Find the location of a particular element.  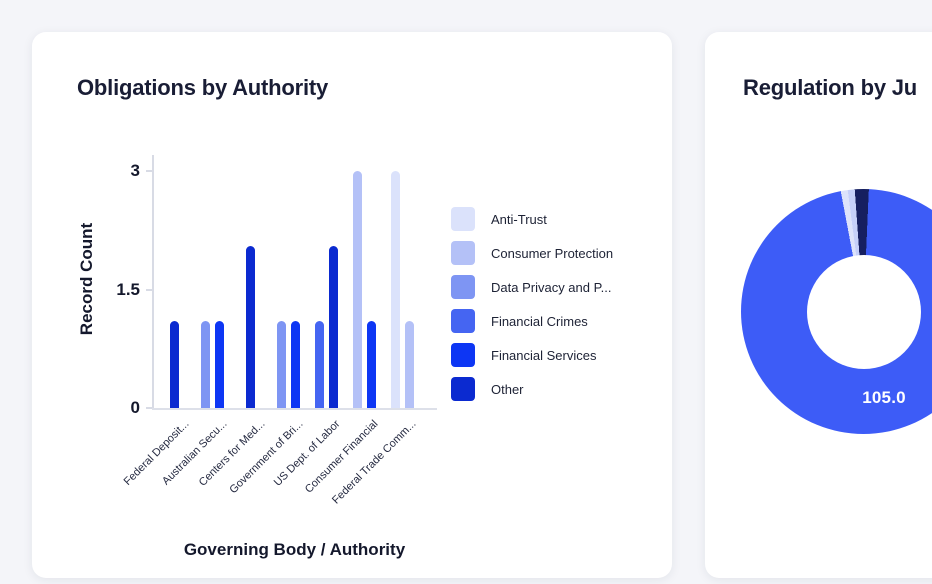

x-axis-title: Governing Body / Authority is located at coordinates (294, 549).